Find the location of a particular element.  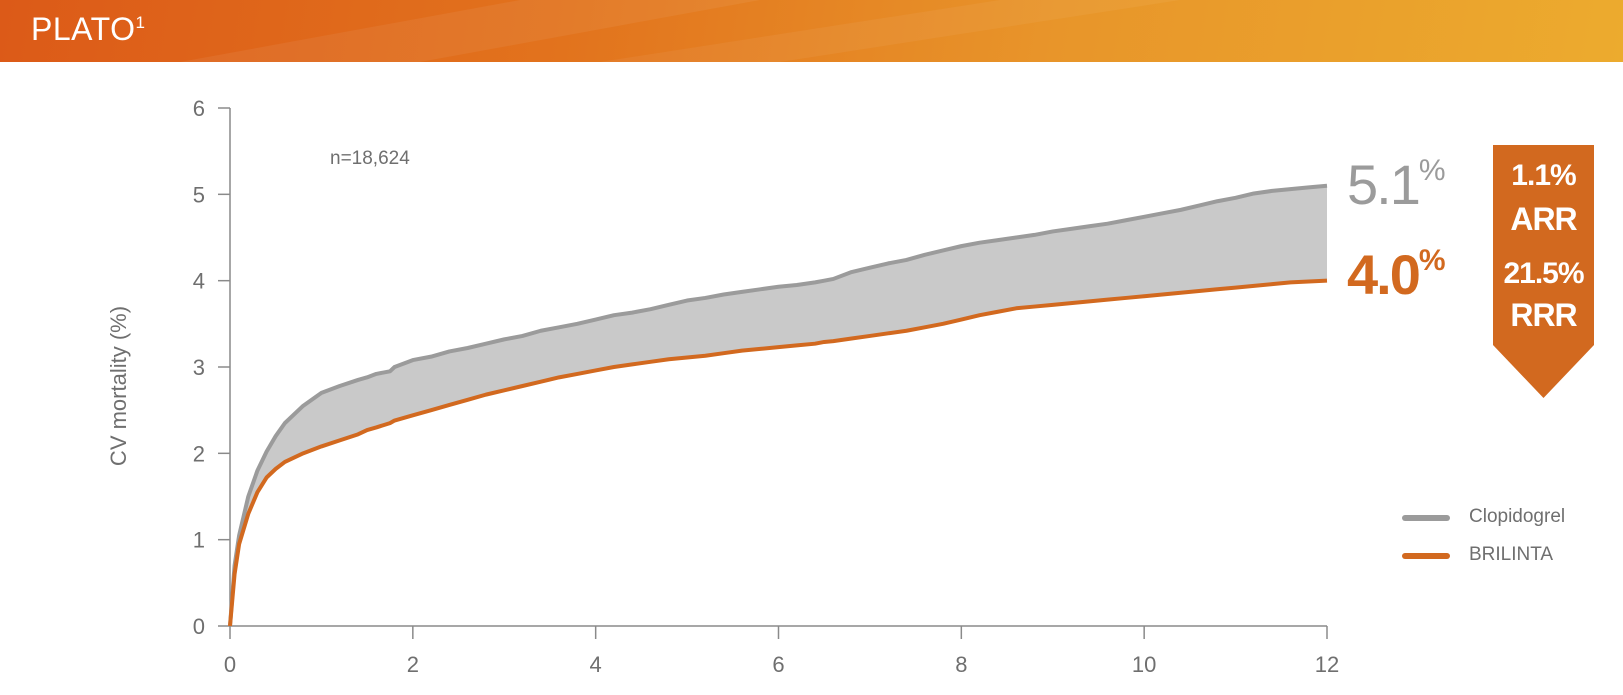

x-axis: 0 2 4 6 8 10 12 is located at coordinates (781, 651).